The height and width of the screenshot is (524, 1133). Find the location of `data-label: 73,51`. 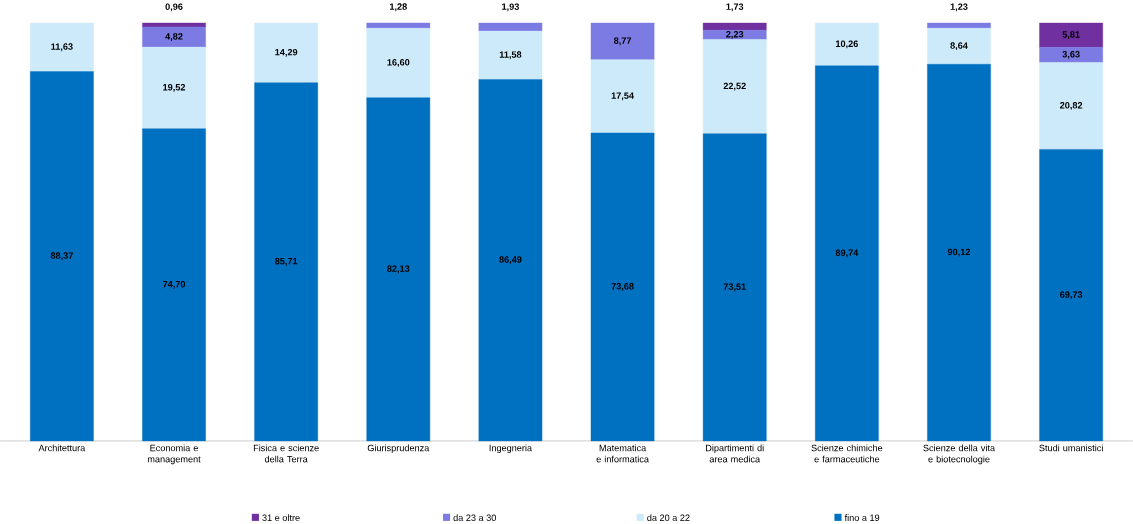

data-label: 73,51 is located at coordinates (734, 287).